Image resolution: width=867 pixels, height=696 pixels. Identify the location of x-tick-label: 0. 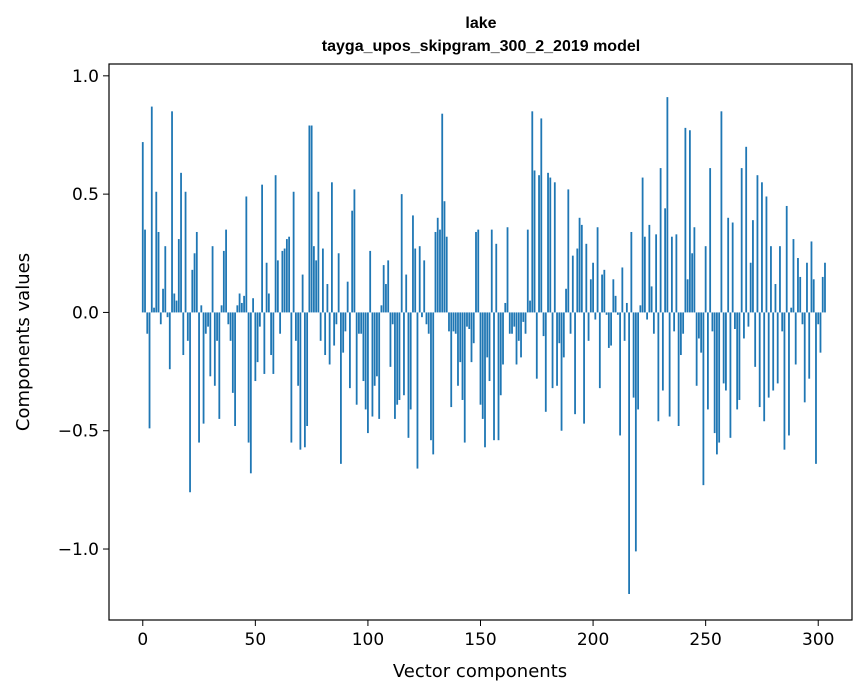
(142, 640).